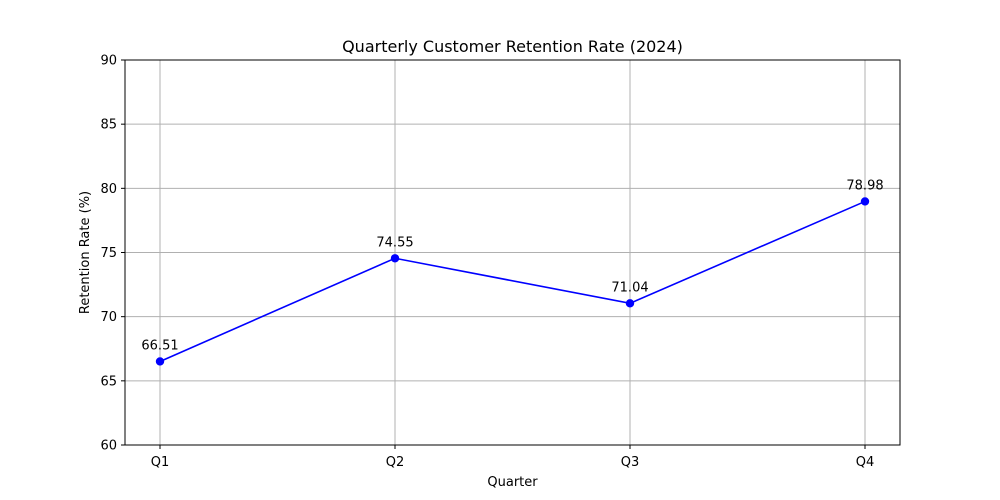 The image size is (1000, 500). Describe the element at coordinates (108, 446) in the screenshot. I see `y-tick-label: 60` at that location.